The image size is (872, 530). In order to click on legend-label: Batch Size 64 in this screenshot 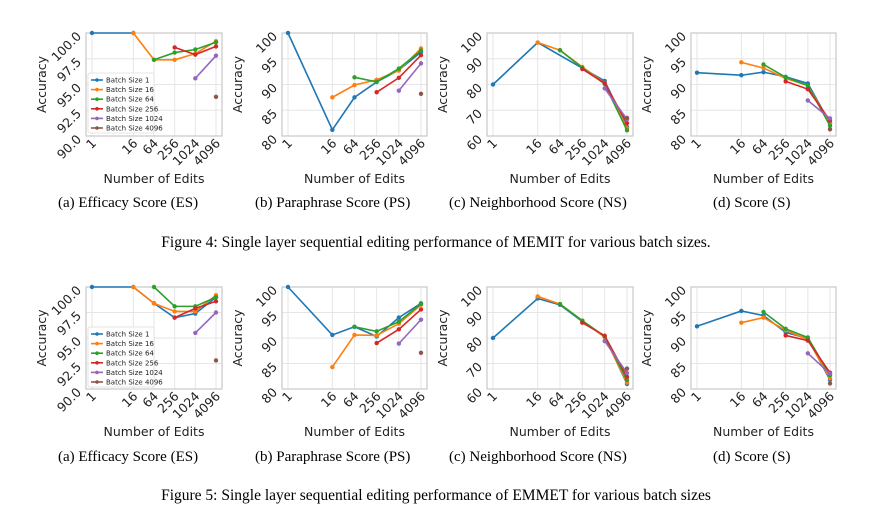, I will do `click(130, 354)`.